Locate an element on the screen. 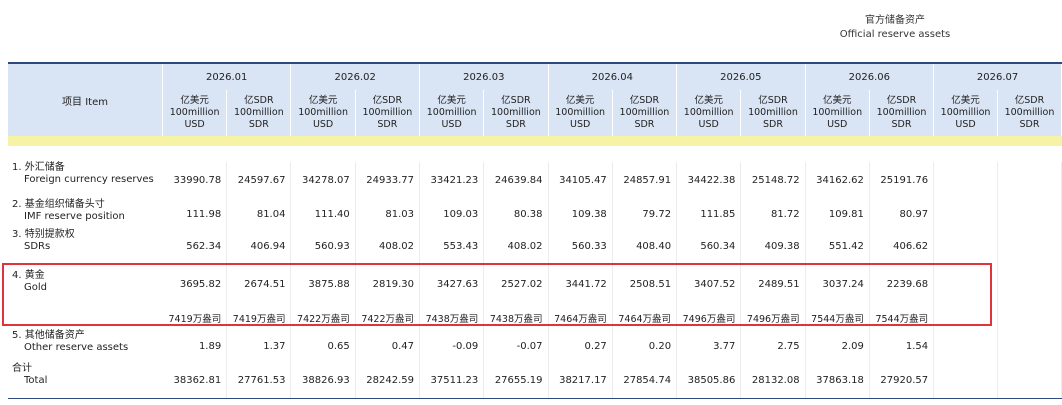 The width and height of the screenshot is (1062, 405). period-header: 2026.01 is located at coordinates (227, 76).